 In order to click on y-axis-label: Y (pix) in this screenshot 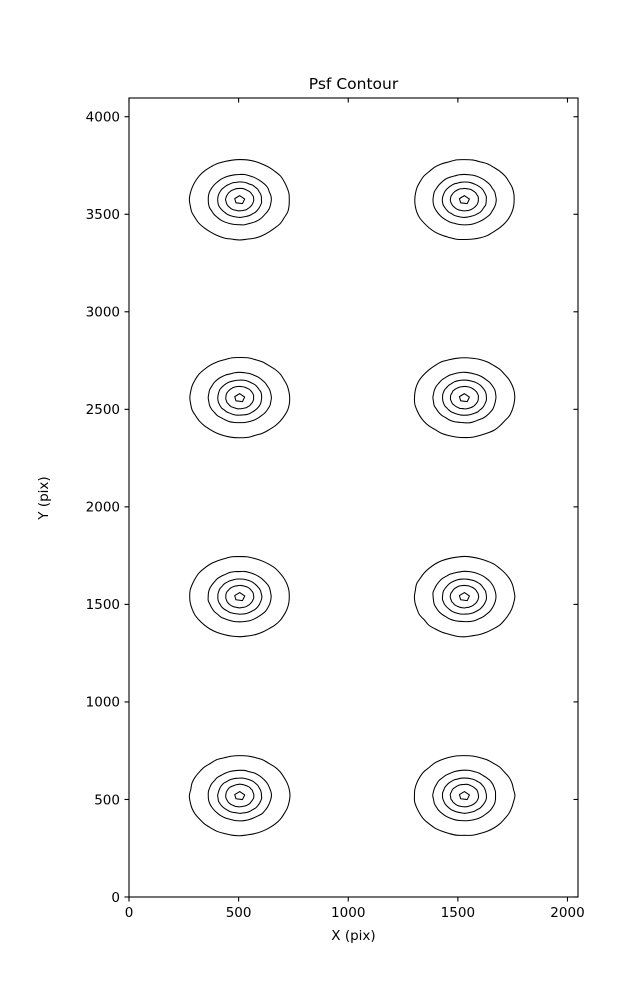, I will do `click(44, 498)`.